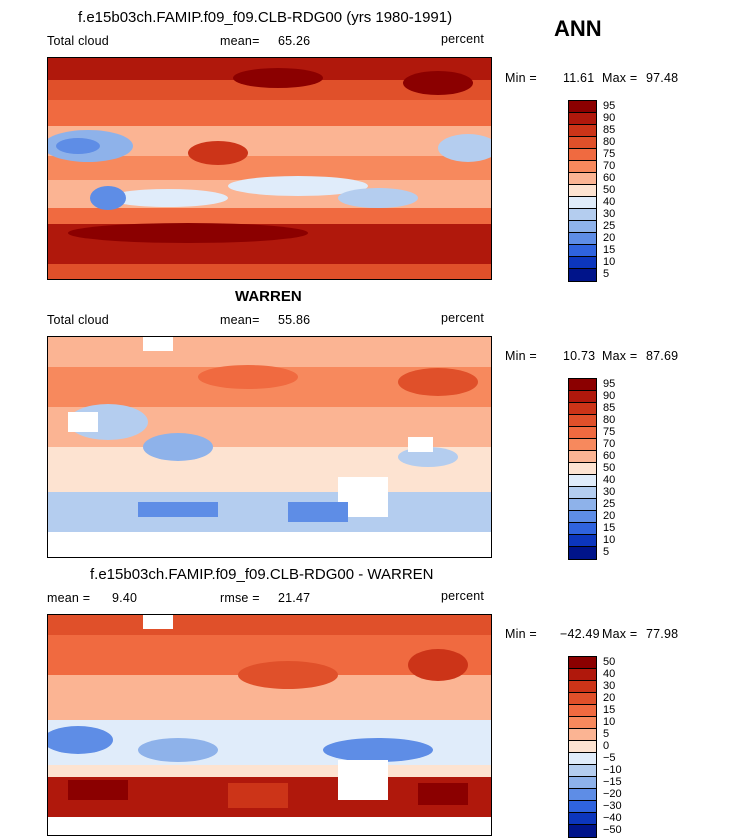 The width and height of the screenshot is (733, 840). I want to click on panel3-min-label: Min =, so click(521, 634).